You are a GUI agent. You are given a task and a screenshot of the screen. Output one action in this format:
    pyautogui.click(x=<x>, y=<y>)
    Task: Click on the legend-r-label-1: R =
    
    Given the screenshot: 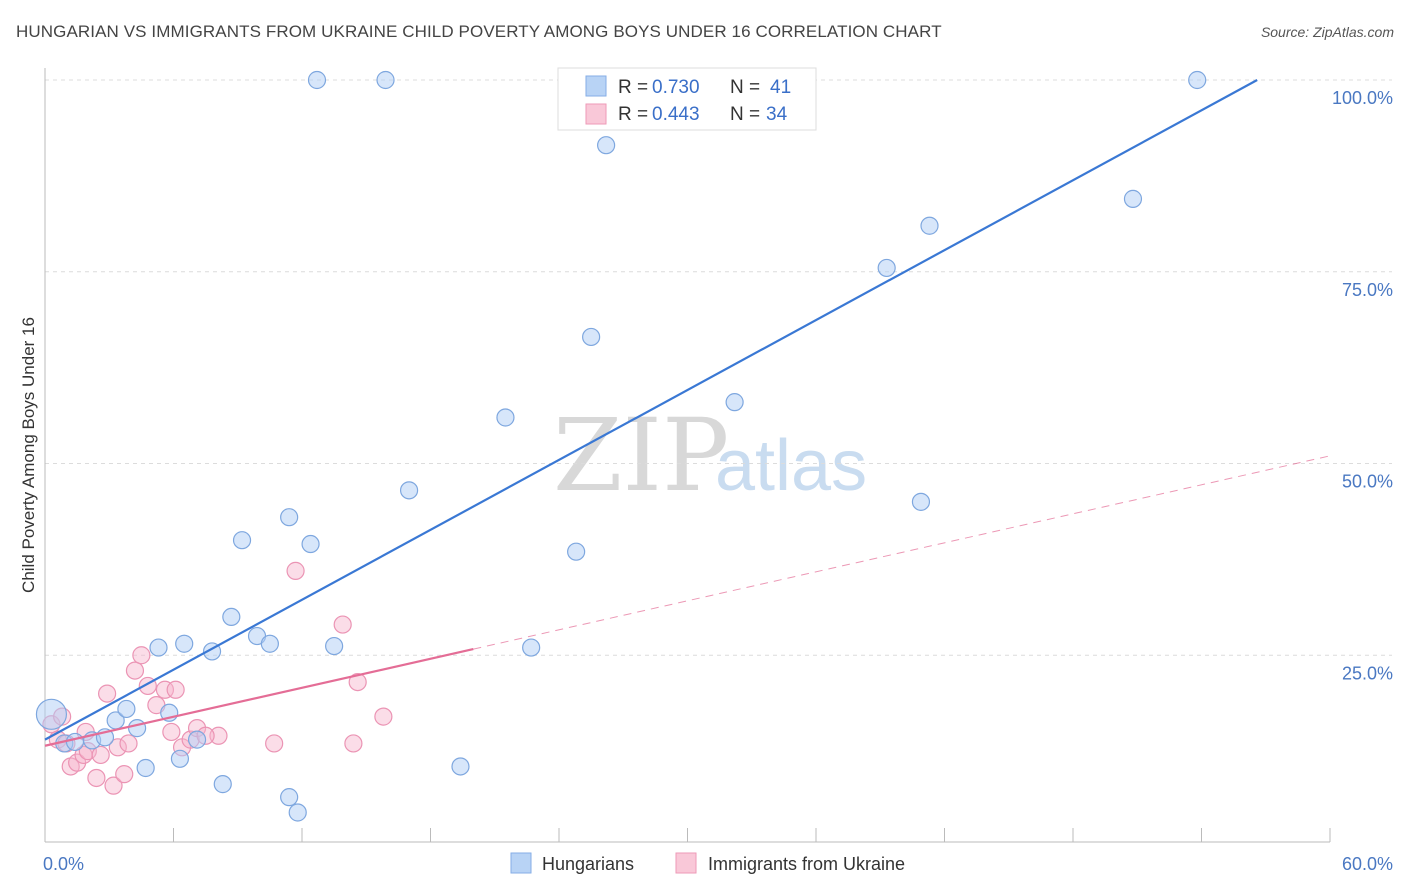 What is the action you would take?
    pyautogui.click(x=633, y=87)
    